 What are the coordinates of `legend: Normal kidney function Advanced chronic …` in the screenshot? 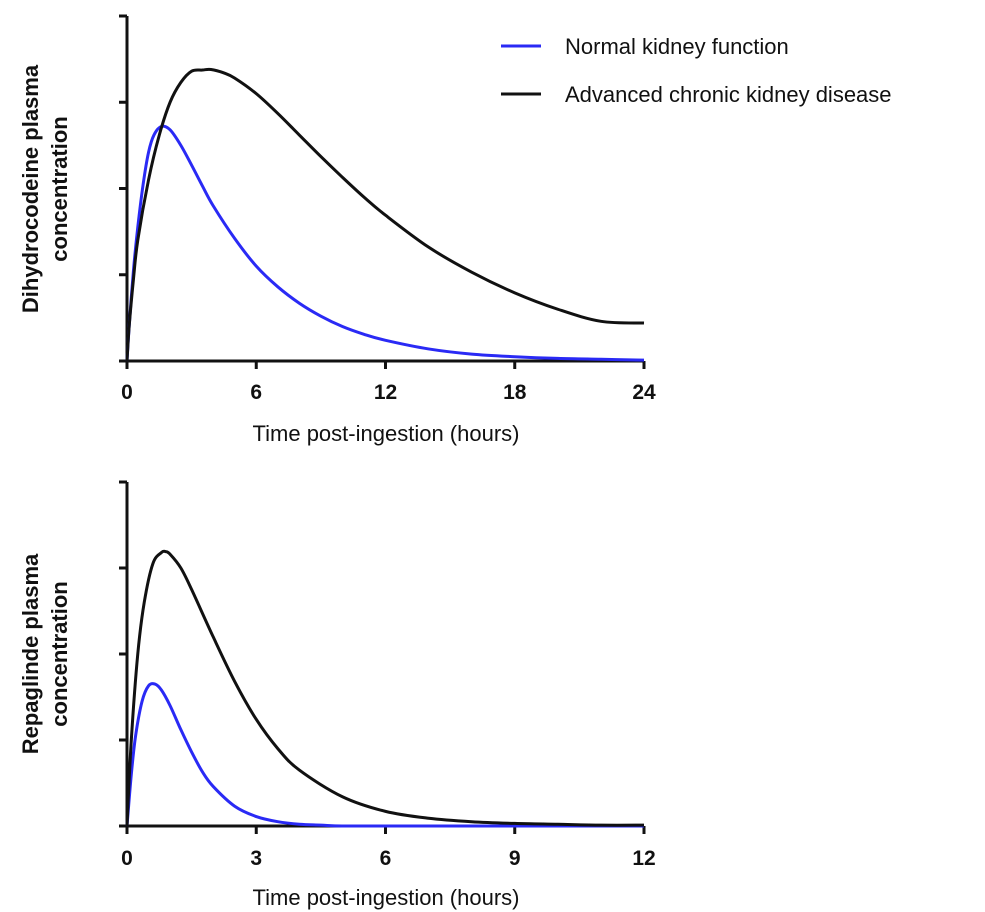 It's located at (696, 70).